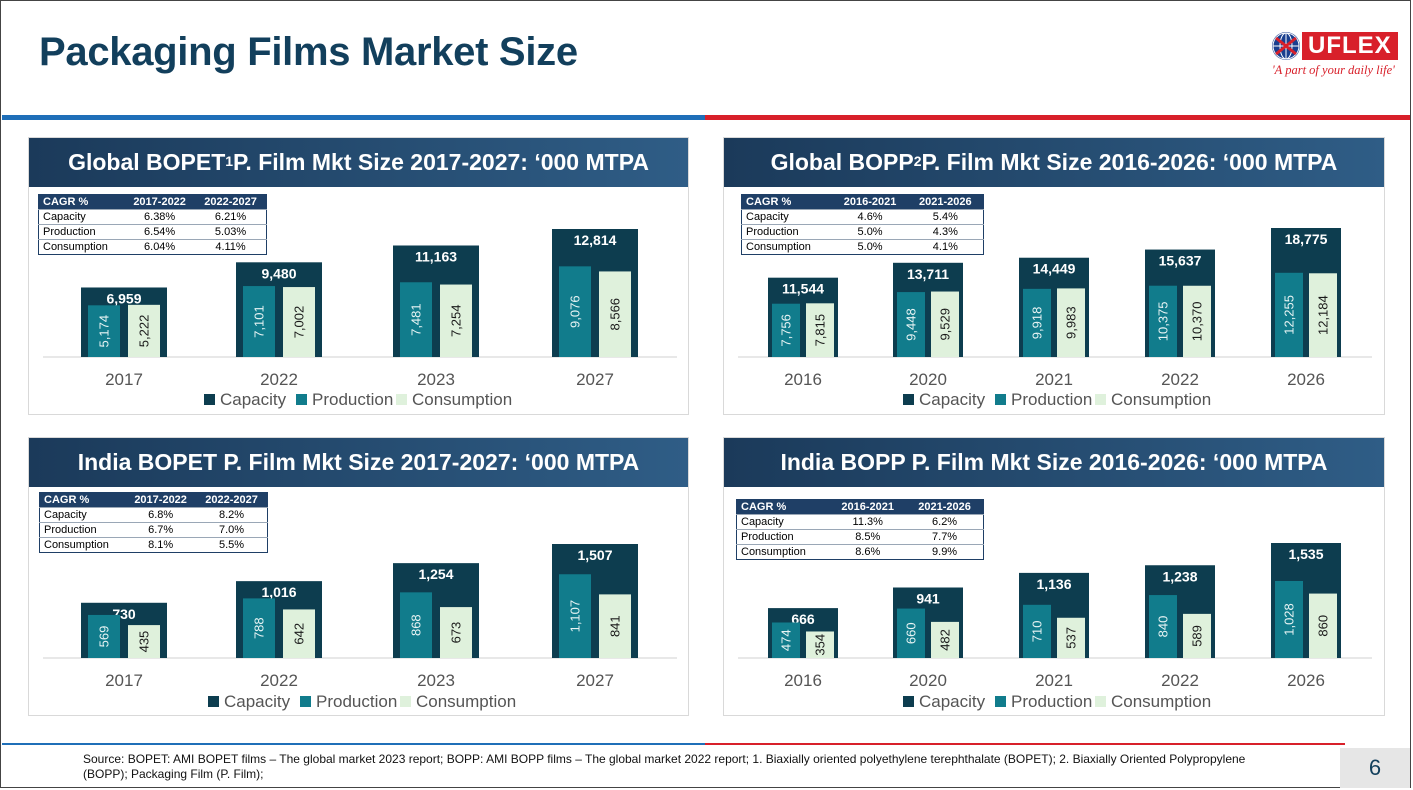  What do you see at coordinates (945, 202) in the screenshot?
I see `cagr-header-period2: 2021-2026` at bounding box center [945, 202].